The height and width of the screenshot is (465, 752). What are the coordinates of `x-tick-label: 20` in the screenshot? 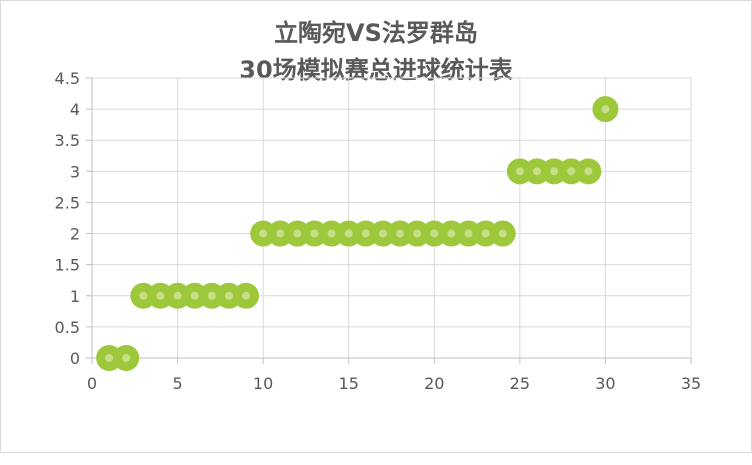 It's located at (434, 383).